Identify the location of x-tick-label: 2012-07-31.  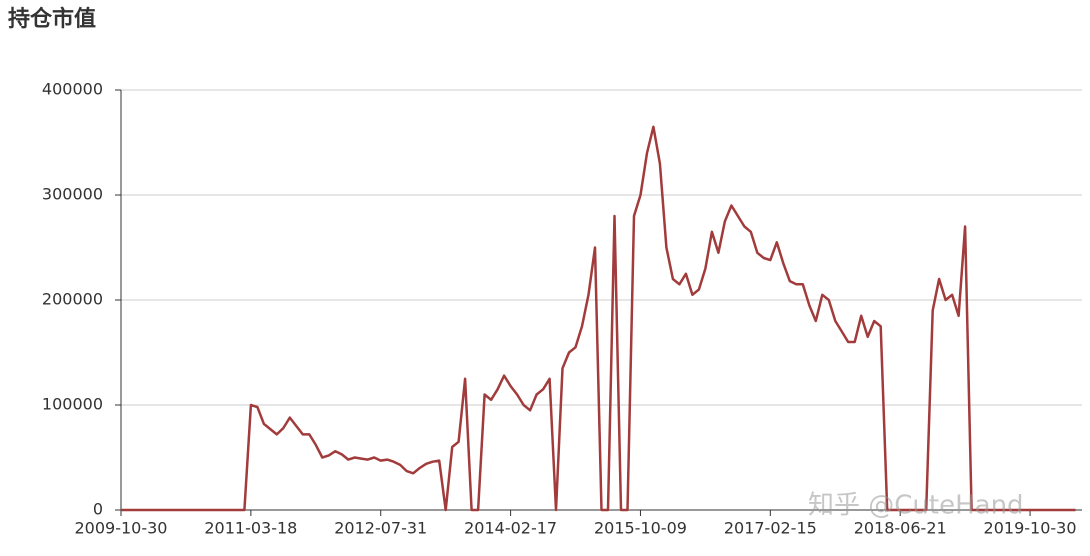
(380, 528).